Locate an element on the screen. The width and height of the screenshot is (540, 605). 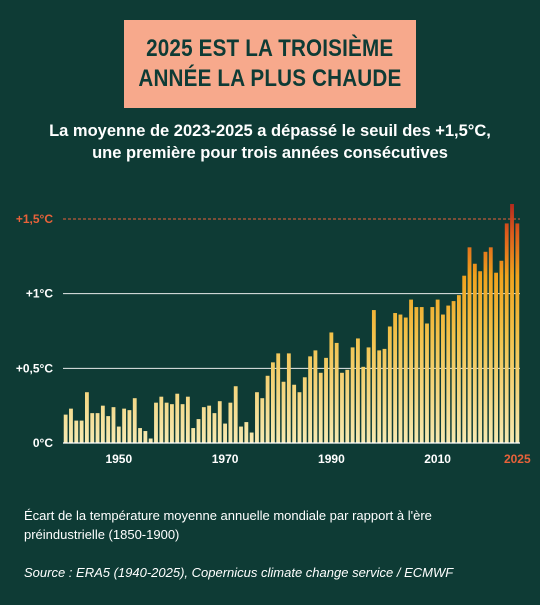
bar-1945 is located at coordinates (92, 428).